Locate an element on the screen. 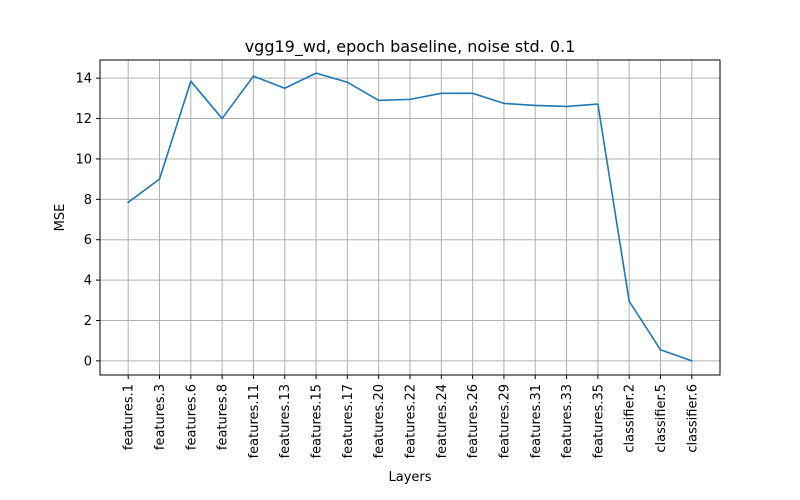 The width and height of the screenshot is (800, 500). x-tick-label: features.29 is located at coordinates (504, 421).